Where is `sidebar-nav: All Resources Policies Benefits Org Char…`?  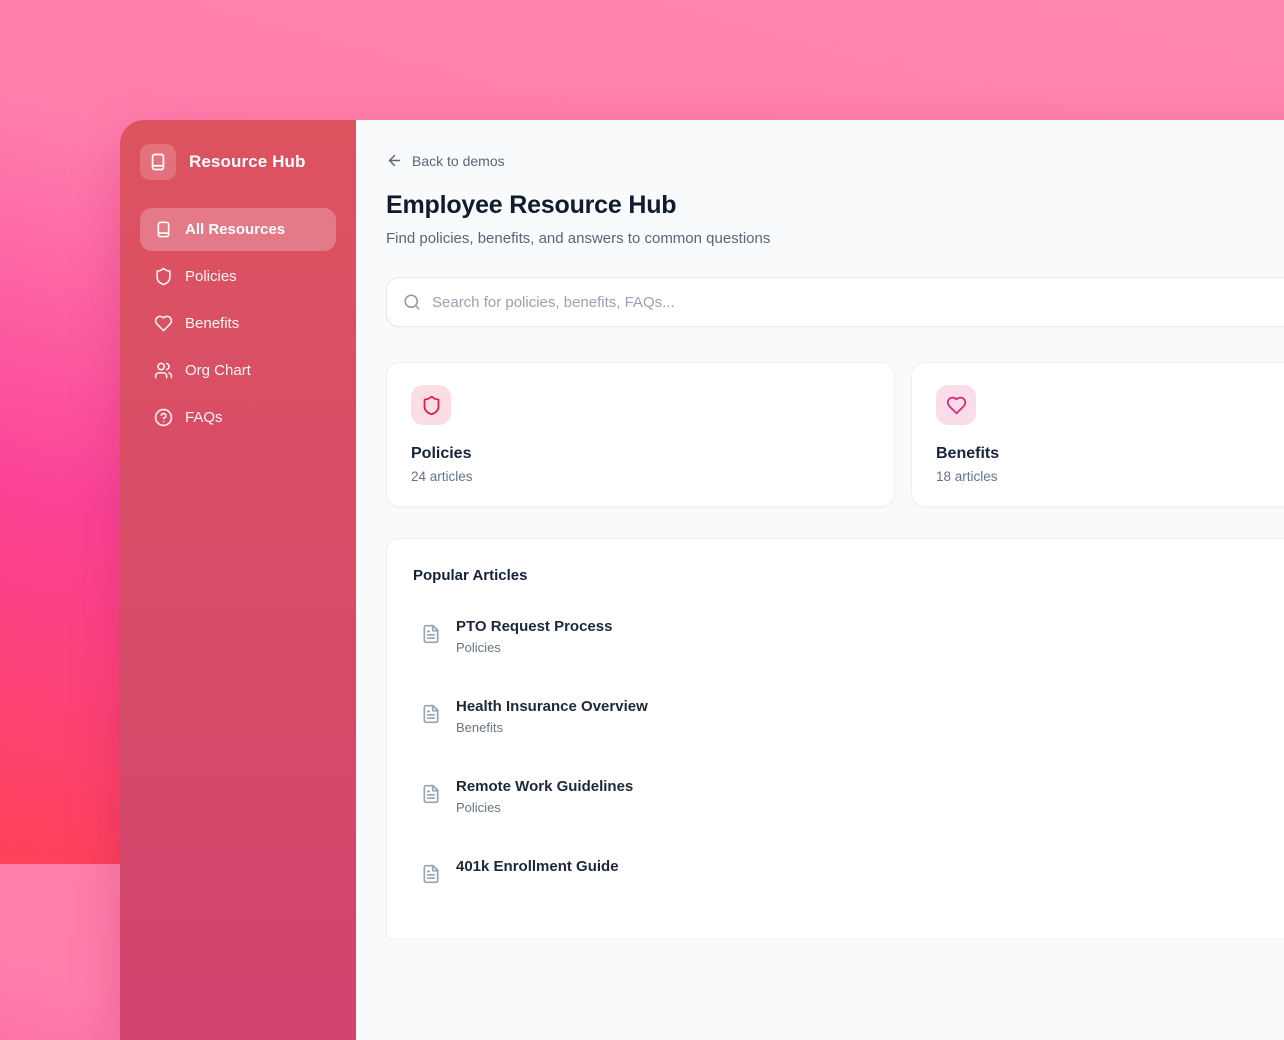
sidebar-nav: All Resources Policies Benefits Org Char… is located at coordinates (238, 323).